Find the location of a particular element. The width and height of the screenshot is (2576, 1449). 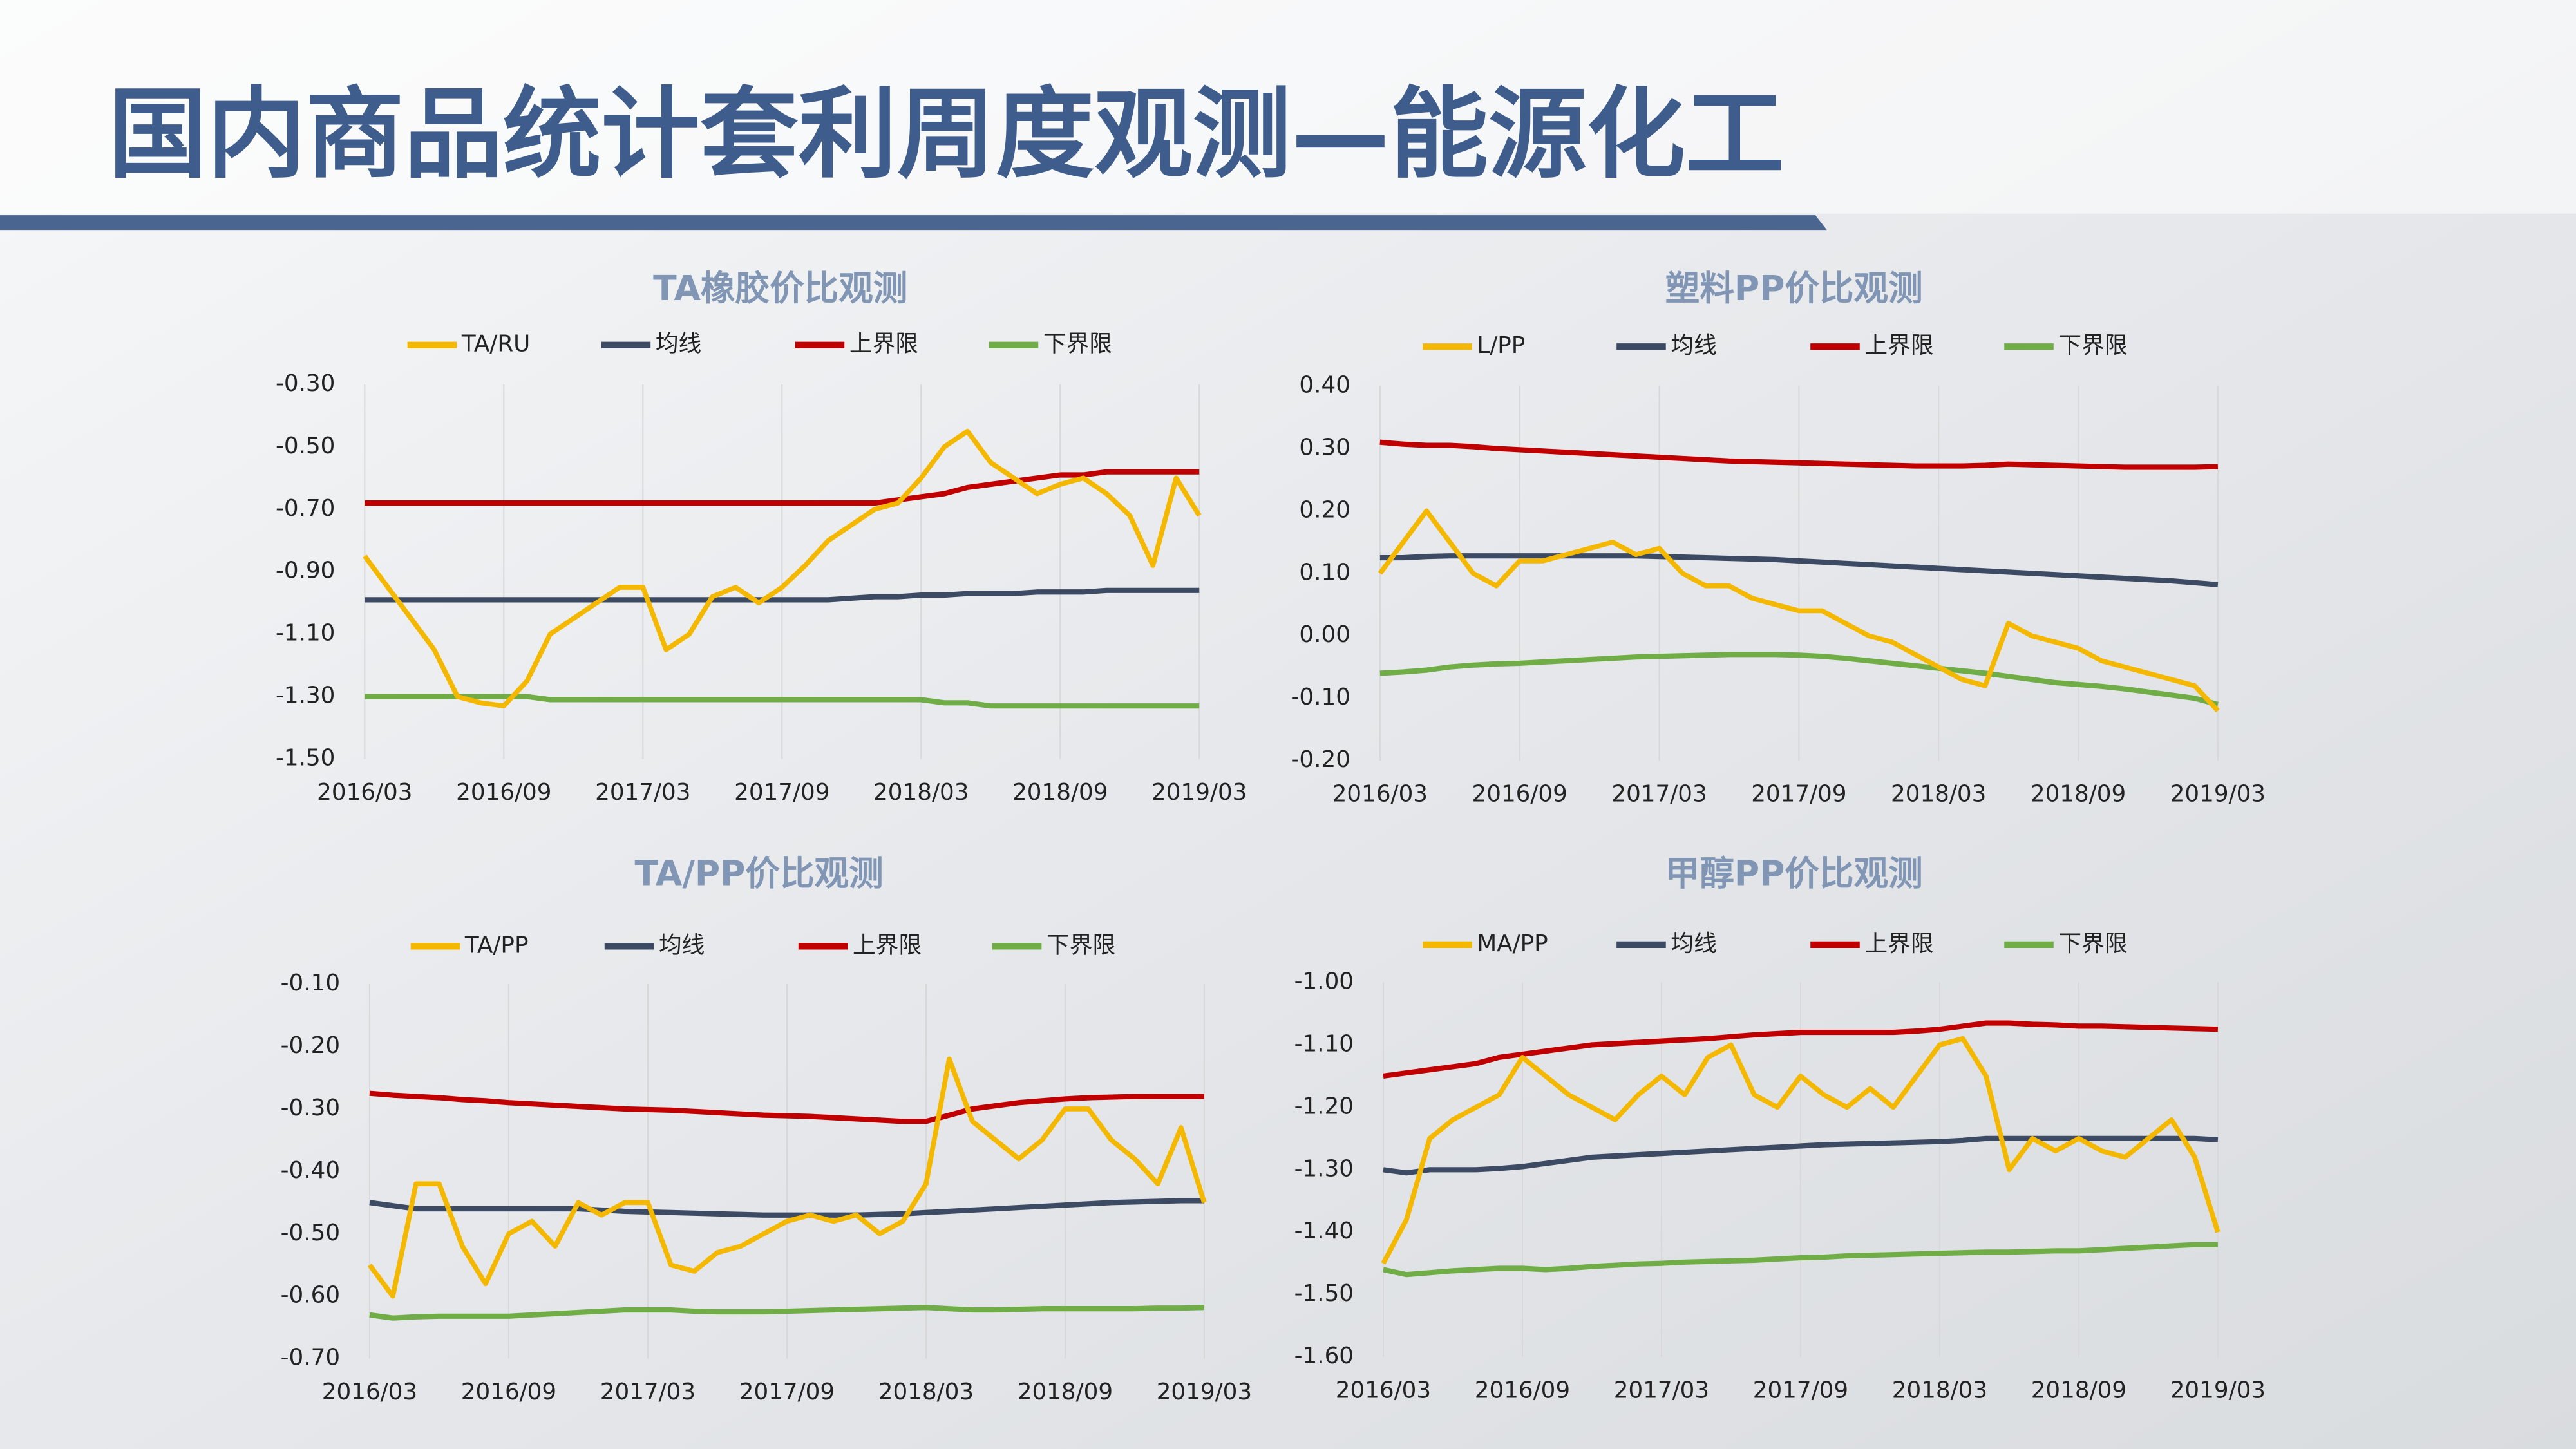

legend-label: TA/PP is located at coordinates (496, 945).